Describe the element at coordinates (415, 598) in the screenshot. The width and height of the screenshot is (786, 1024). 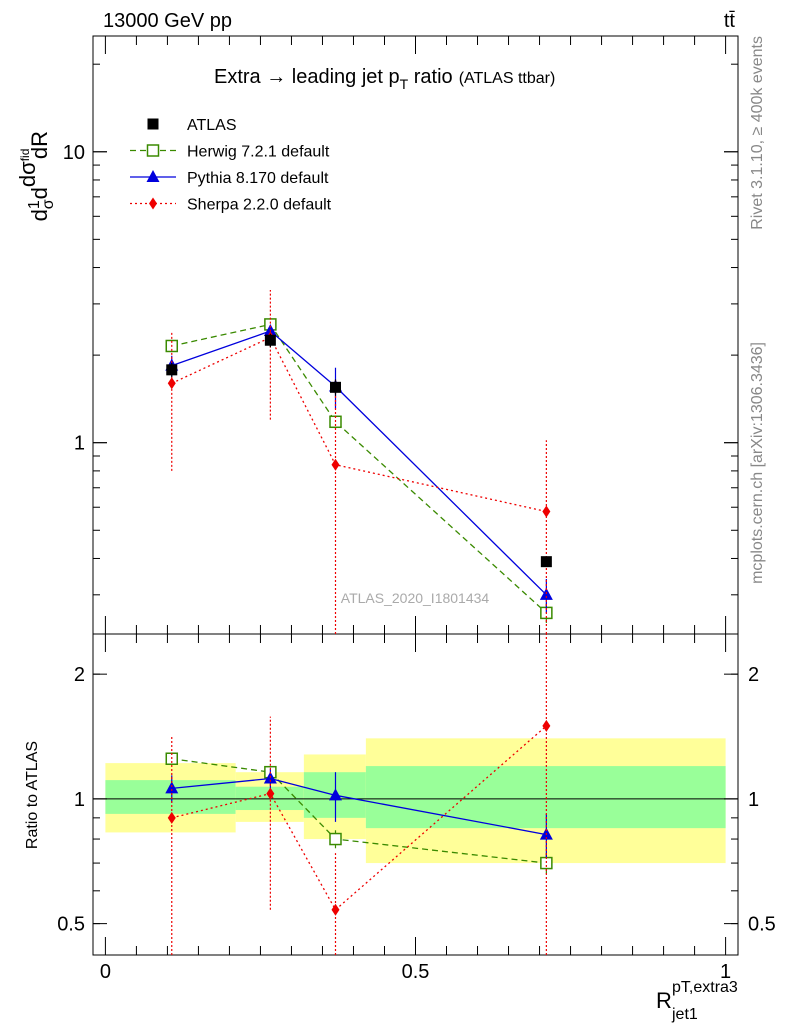
I see `analysis-watermark: ATLAS_2020_I1801434` at that location.